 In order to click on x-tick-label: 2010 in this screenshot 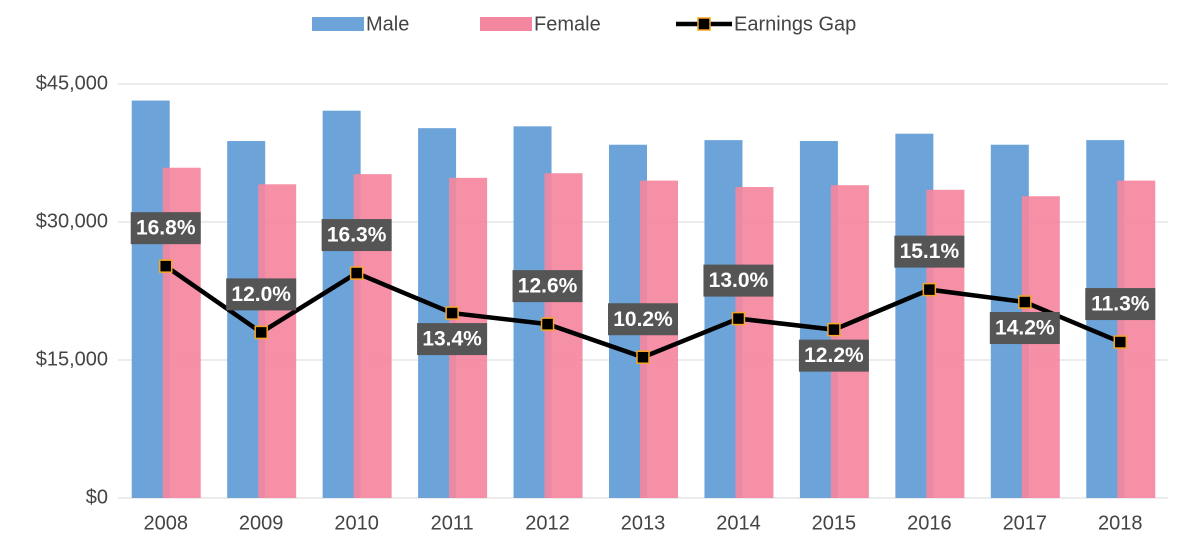, I will do `click(356, 523)`.